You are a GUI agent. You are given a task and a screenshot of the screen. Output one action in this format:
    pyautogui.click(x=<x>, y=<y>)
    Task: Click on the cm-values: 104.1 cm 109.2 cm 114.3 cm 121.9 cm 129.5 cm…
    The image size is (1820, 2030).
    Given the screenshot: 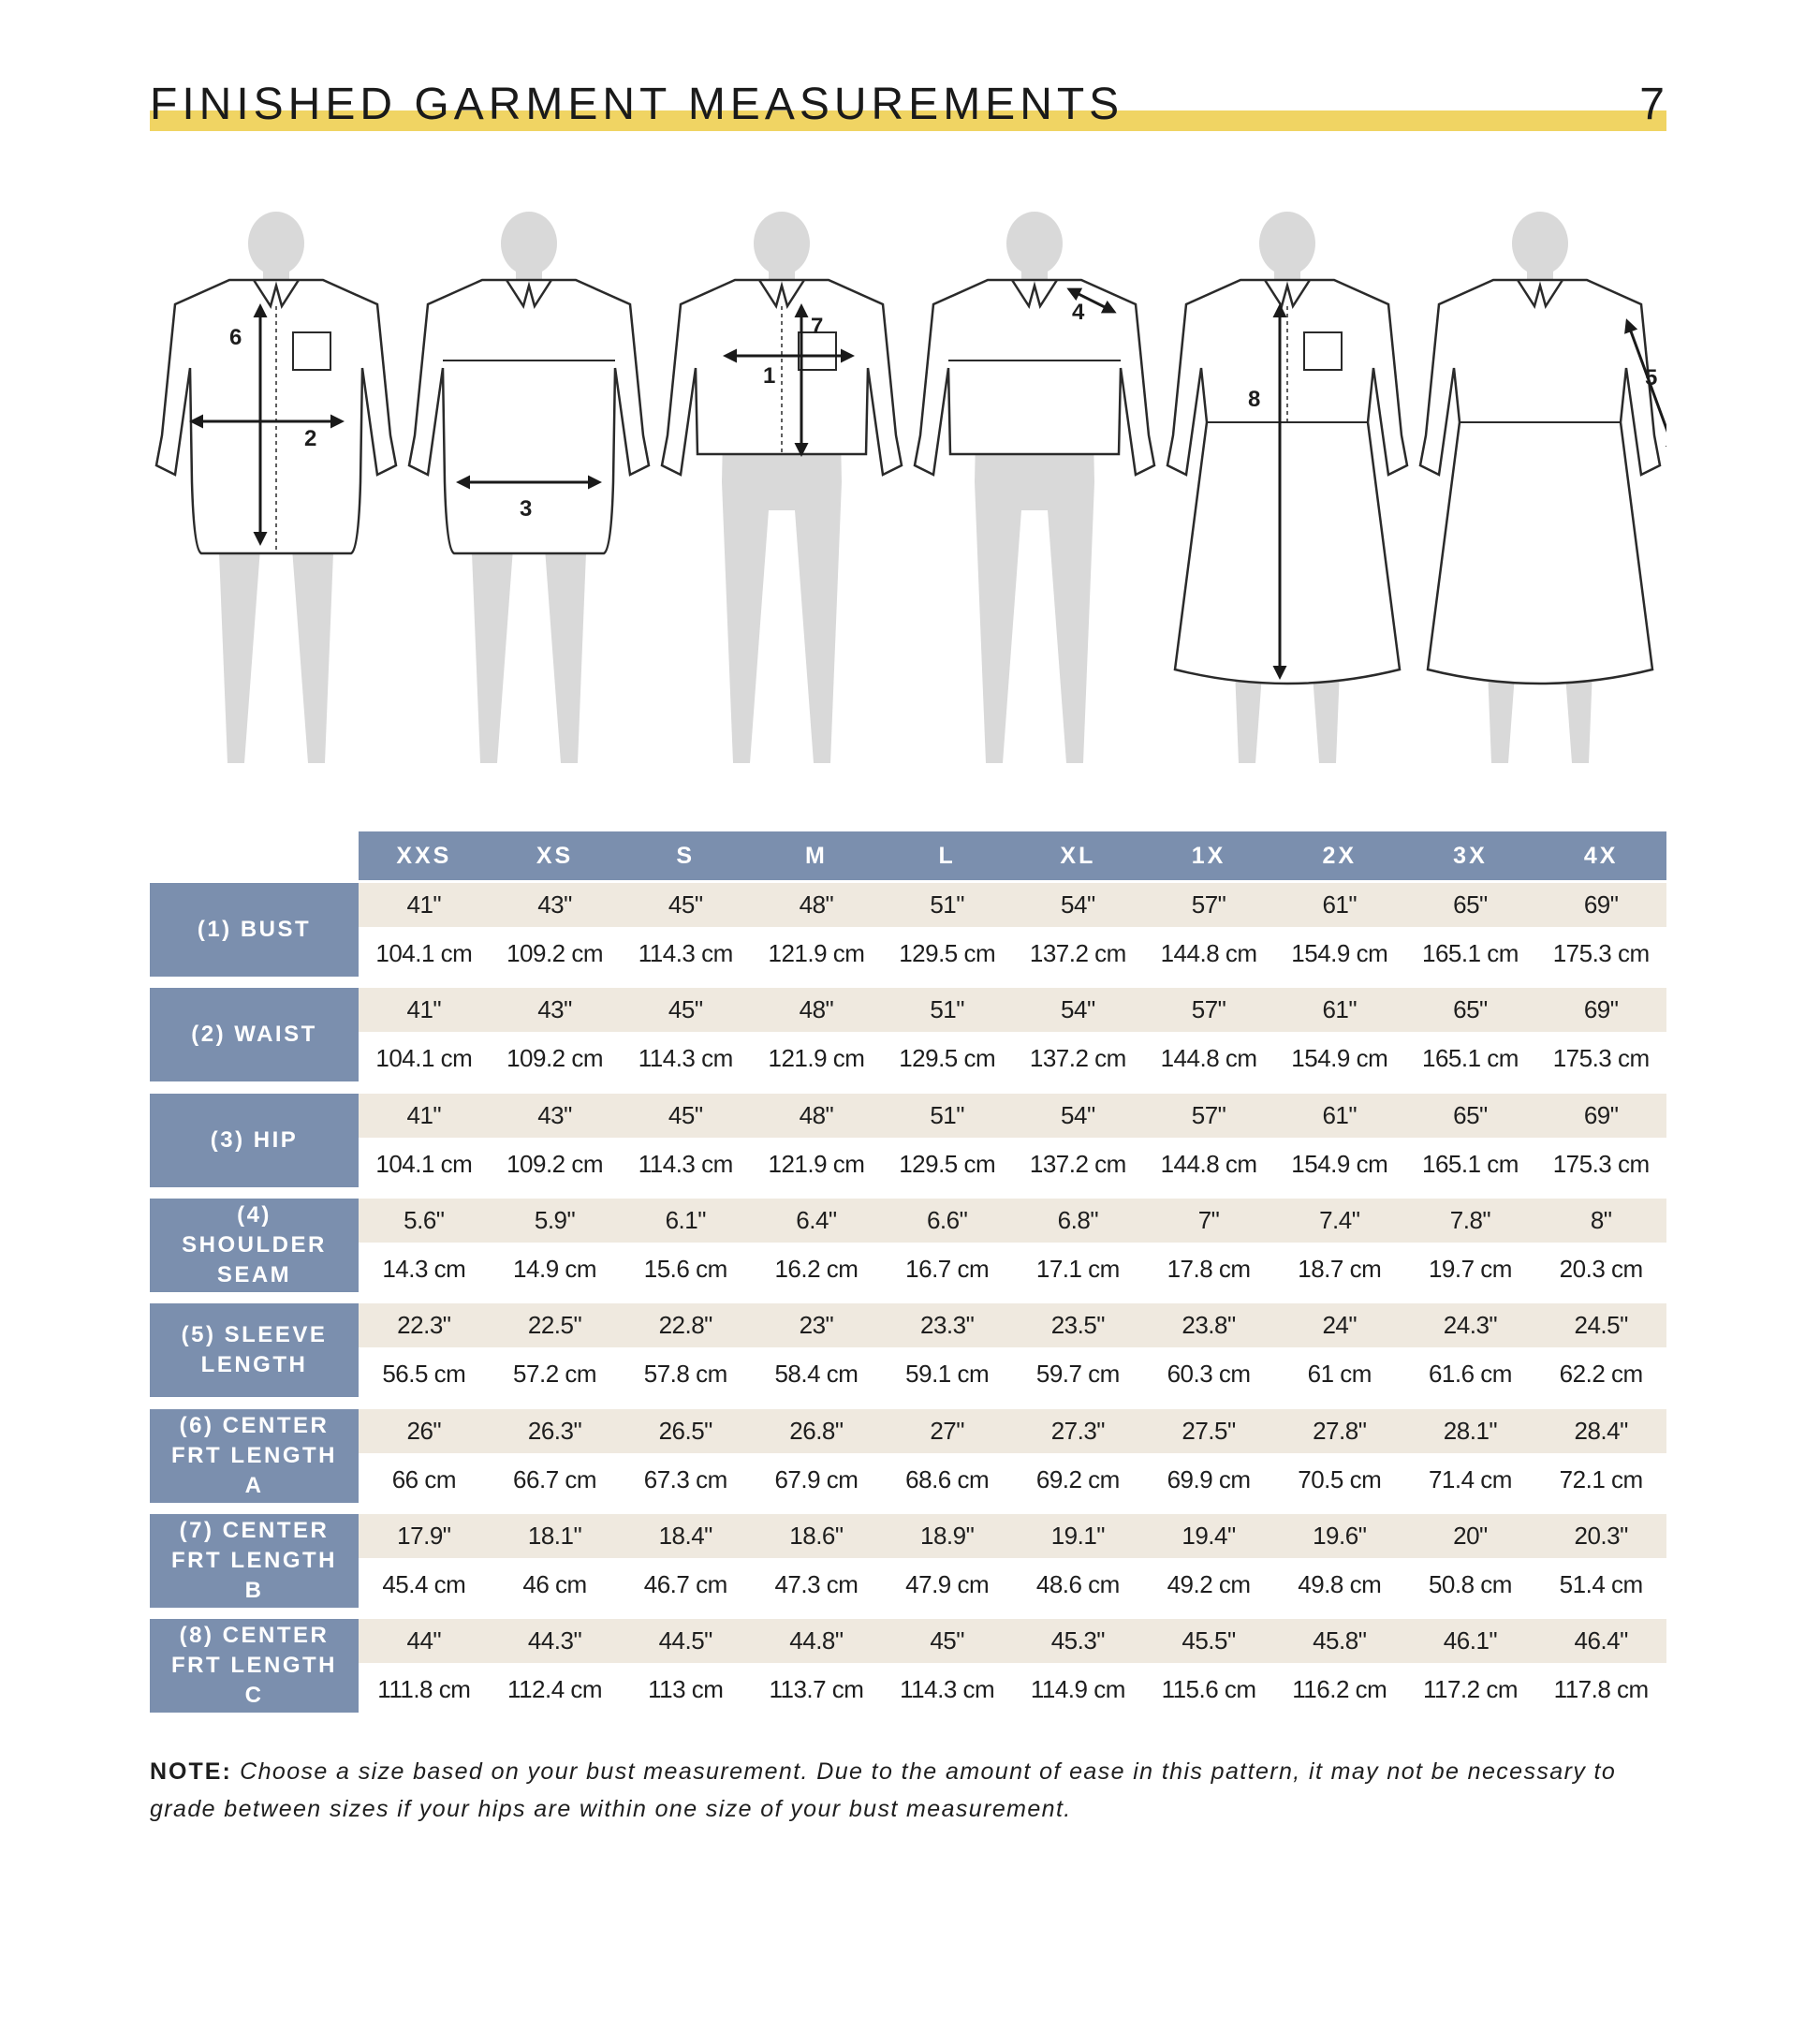 What is the action you would take?
    pyautogui.click(x=1012, y=952)
    